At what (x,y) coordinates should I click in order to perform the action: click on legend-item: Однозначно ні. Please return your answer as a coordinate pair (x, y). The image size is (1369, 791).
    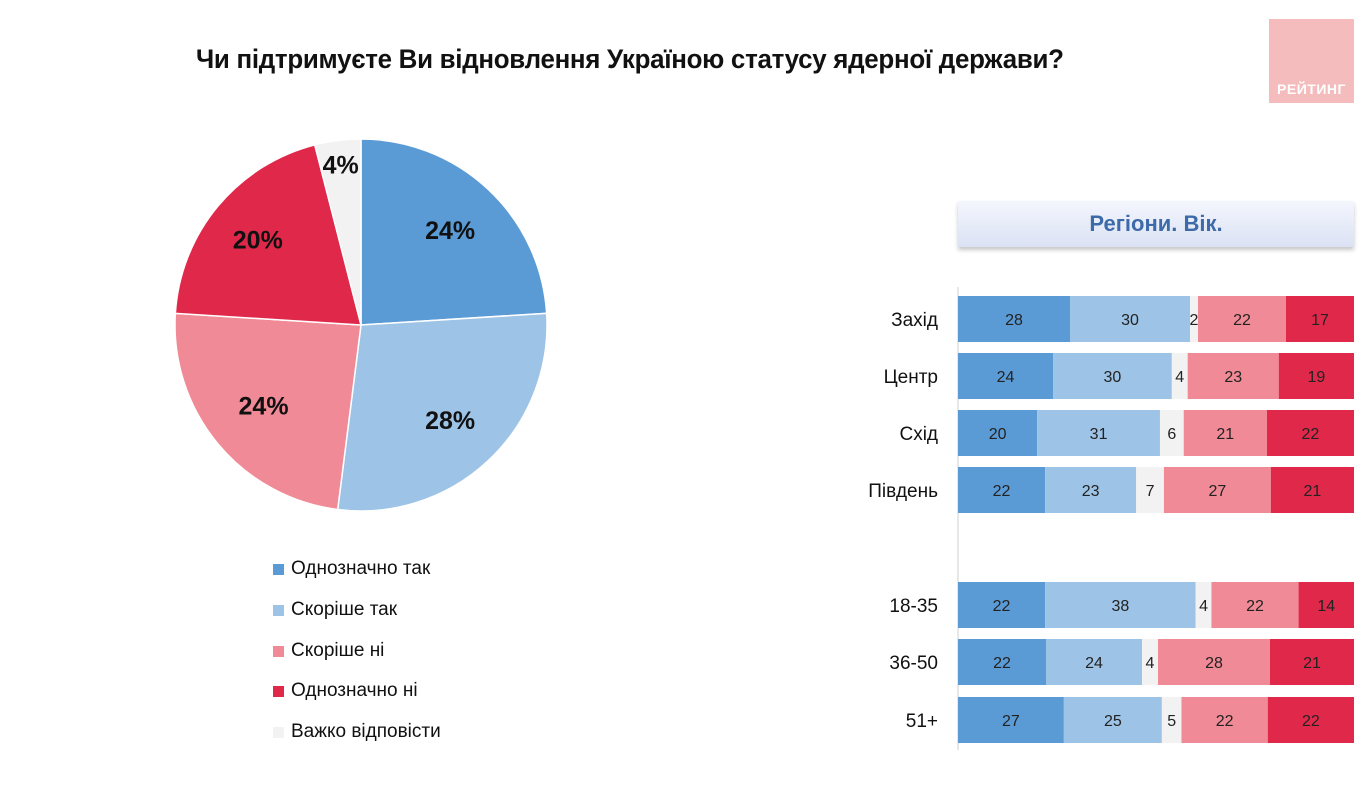
    Looking at the image, I should click on (357, 700).